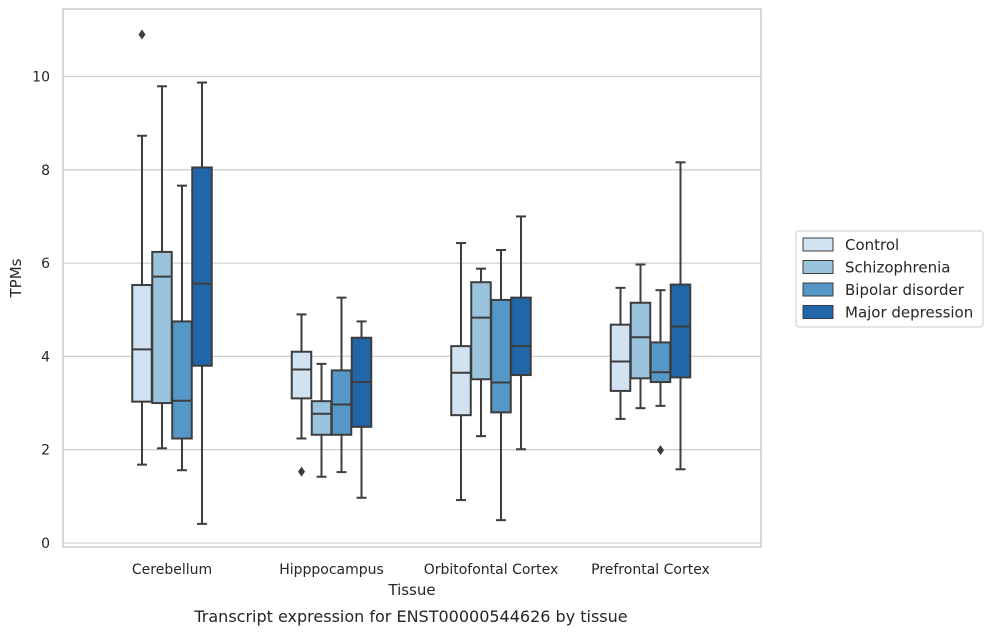  Describe the element at coordinates (909, 313) in the screenshot. I see `legend-label: Major depression` at that location.